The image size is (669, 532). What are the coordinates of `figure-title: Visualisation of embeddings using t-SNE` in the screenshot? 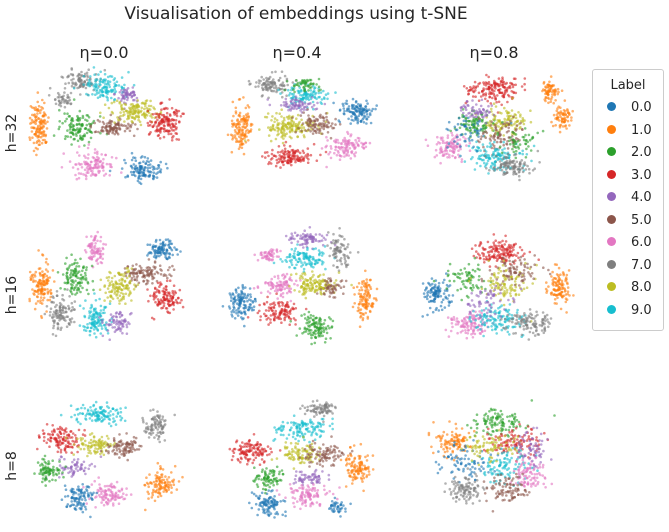 It's located at (295, 14).